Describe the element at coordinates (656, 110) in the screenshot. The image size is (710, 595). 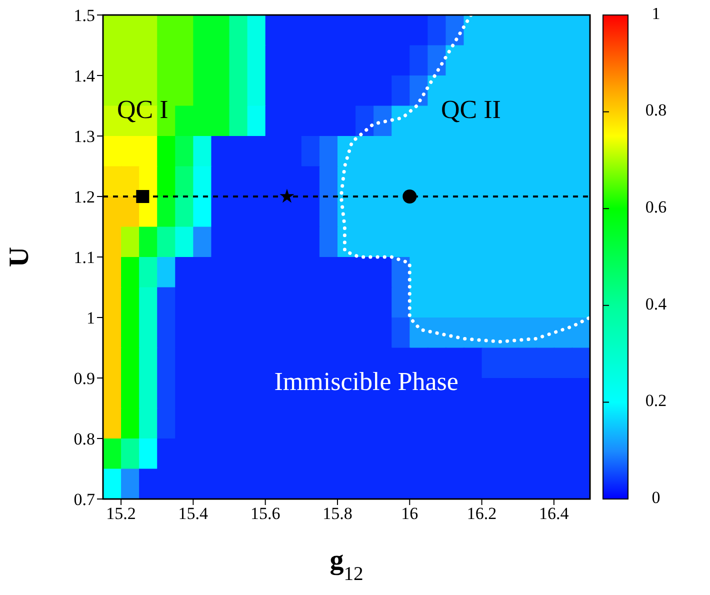
I see `color-bar-label: 0.8` at that location.